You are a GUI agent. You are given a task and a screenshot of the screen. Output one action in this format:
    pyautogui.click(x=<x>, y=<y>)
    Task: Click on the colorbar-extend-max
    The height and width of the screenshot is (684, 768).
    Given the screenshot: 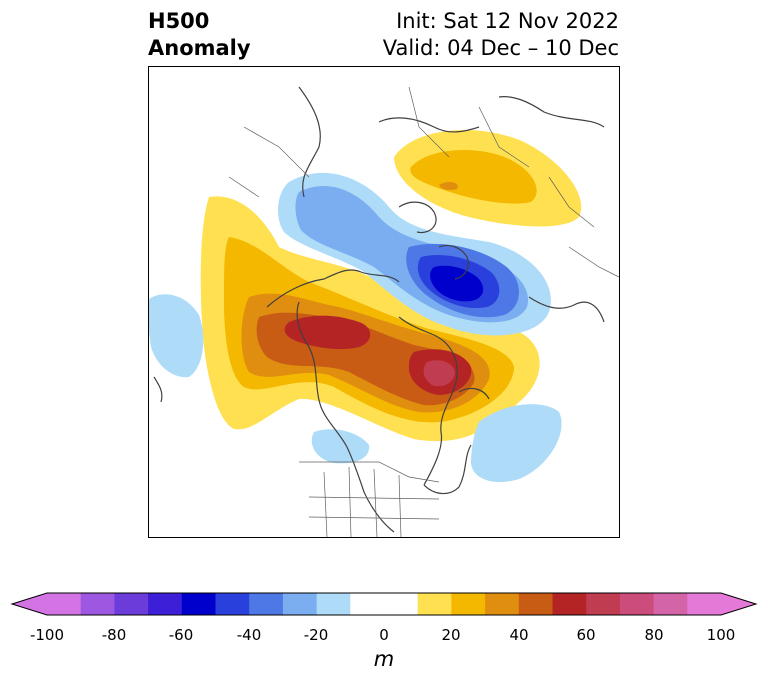 What is the action you would take?
    pyautogui.click(x=738, y=604)
    